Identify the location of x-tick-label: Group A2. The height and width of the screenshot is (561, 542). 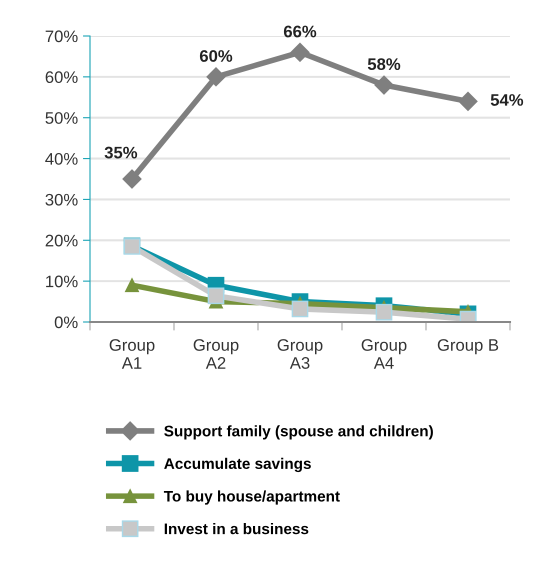
(216, 354).